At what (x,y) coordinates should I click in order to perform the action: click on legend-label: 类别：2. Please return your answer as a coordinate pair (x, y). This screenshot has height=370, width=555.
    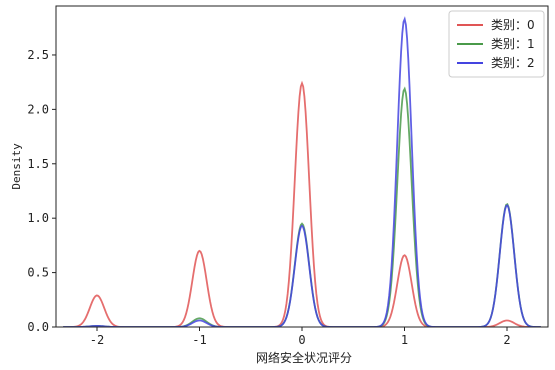
    Looking at the image, I should click on (513, 63).